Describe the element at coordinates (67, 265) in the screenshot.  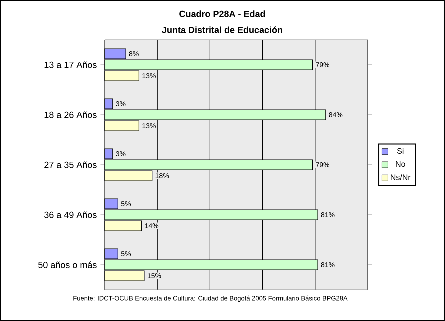
I see `y-tick-label: 50 años o más` at that location.